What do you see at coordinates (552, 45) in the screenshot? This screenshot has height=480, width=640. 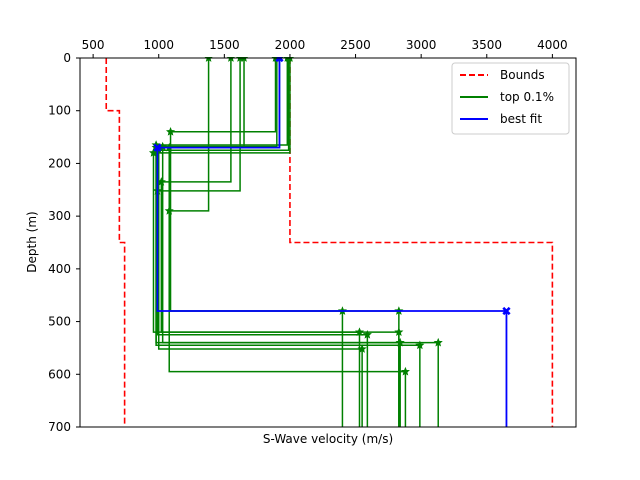 I see `x-tick-label: 4000` at bounding box center [552, 45].